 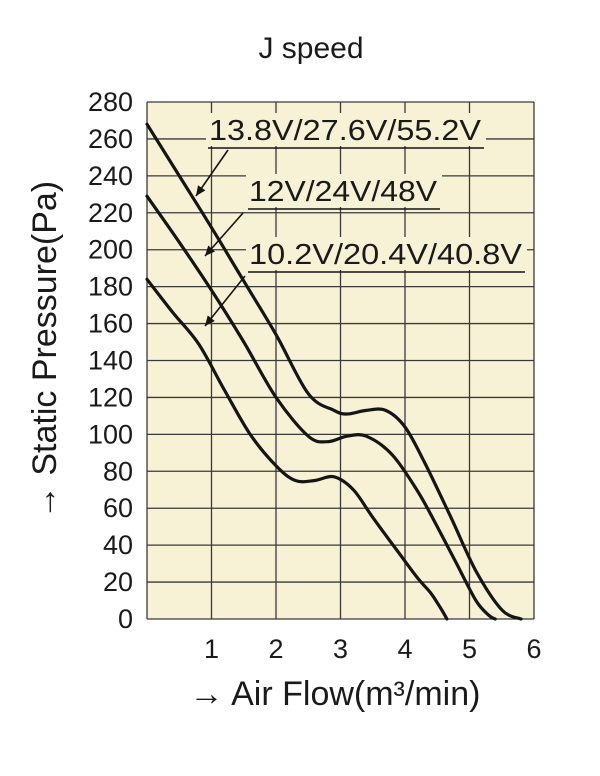 I want to click on y-tick-label: 0, so click(x=125, y=619).